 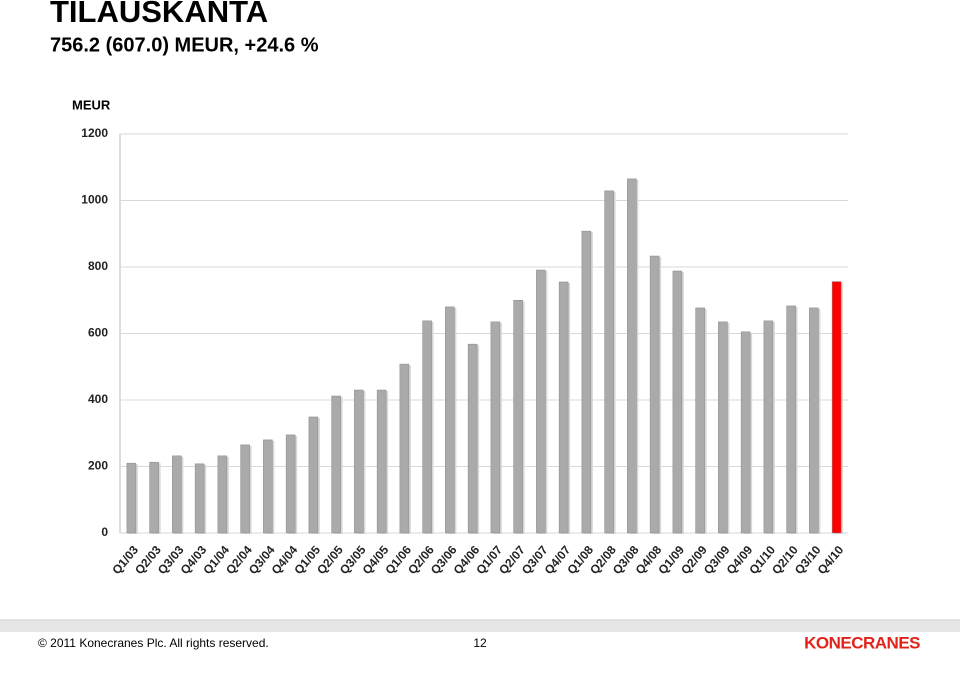 I want to click on y-tick-label: 600, so click(x=98, y=333).